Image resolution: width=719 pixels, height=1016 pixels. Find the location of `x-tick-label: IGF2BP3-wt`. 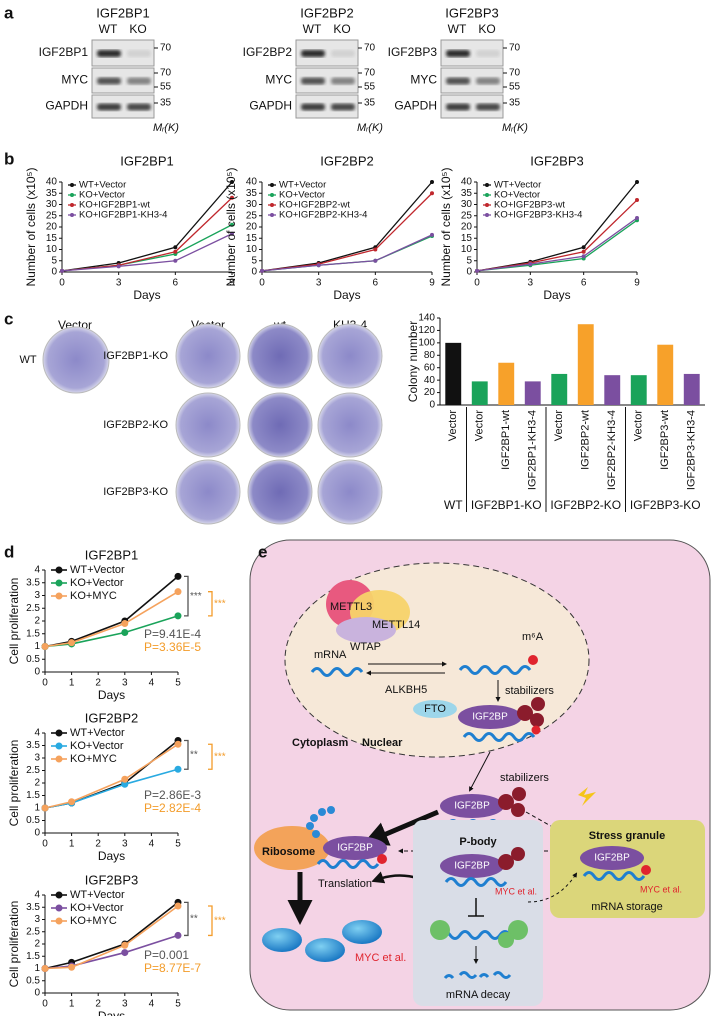

x-tick-label: IGF2BP3-wt is located at coordinates (665, 440).